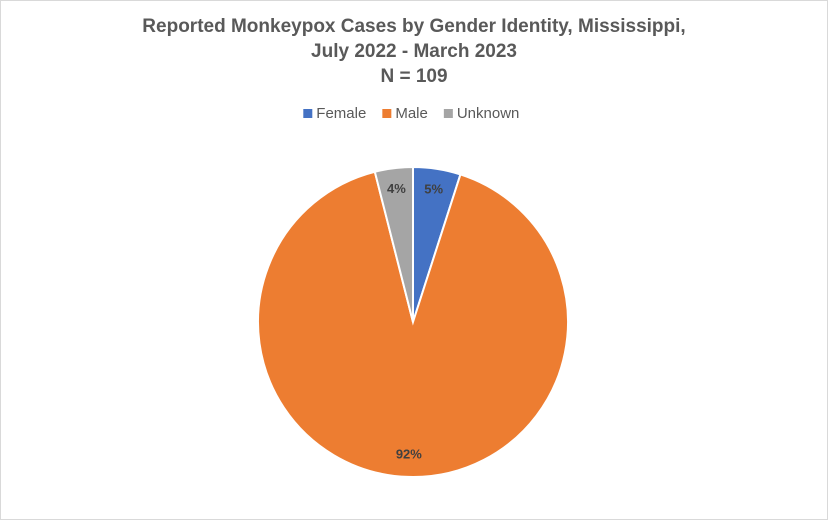 The width and height of the screenshot is (828, 520). I want to click on data-label: 5%, so click(433, 189).